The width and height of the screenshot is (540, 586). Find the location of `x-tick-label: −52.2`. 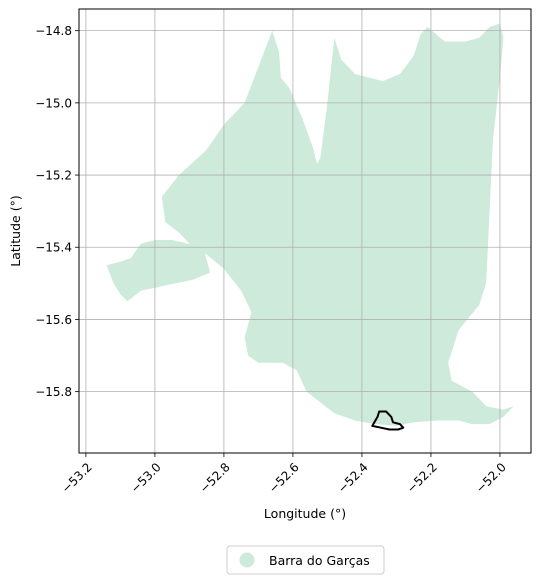

x-tick-label: −52.2 is located at coordinates (422, 478).